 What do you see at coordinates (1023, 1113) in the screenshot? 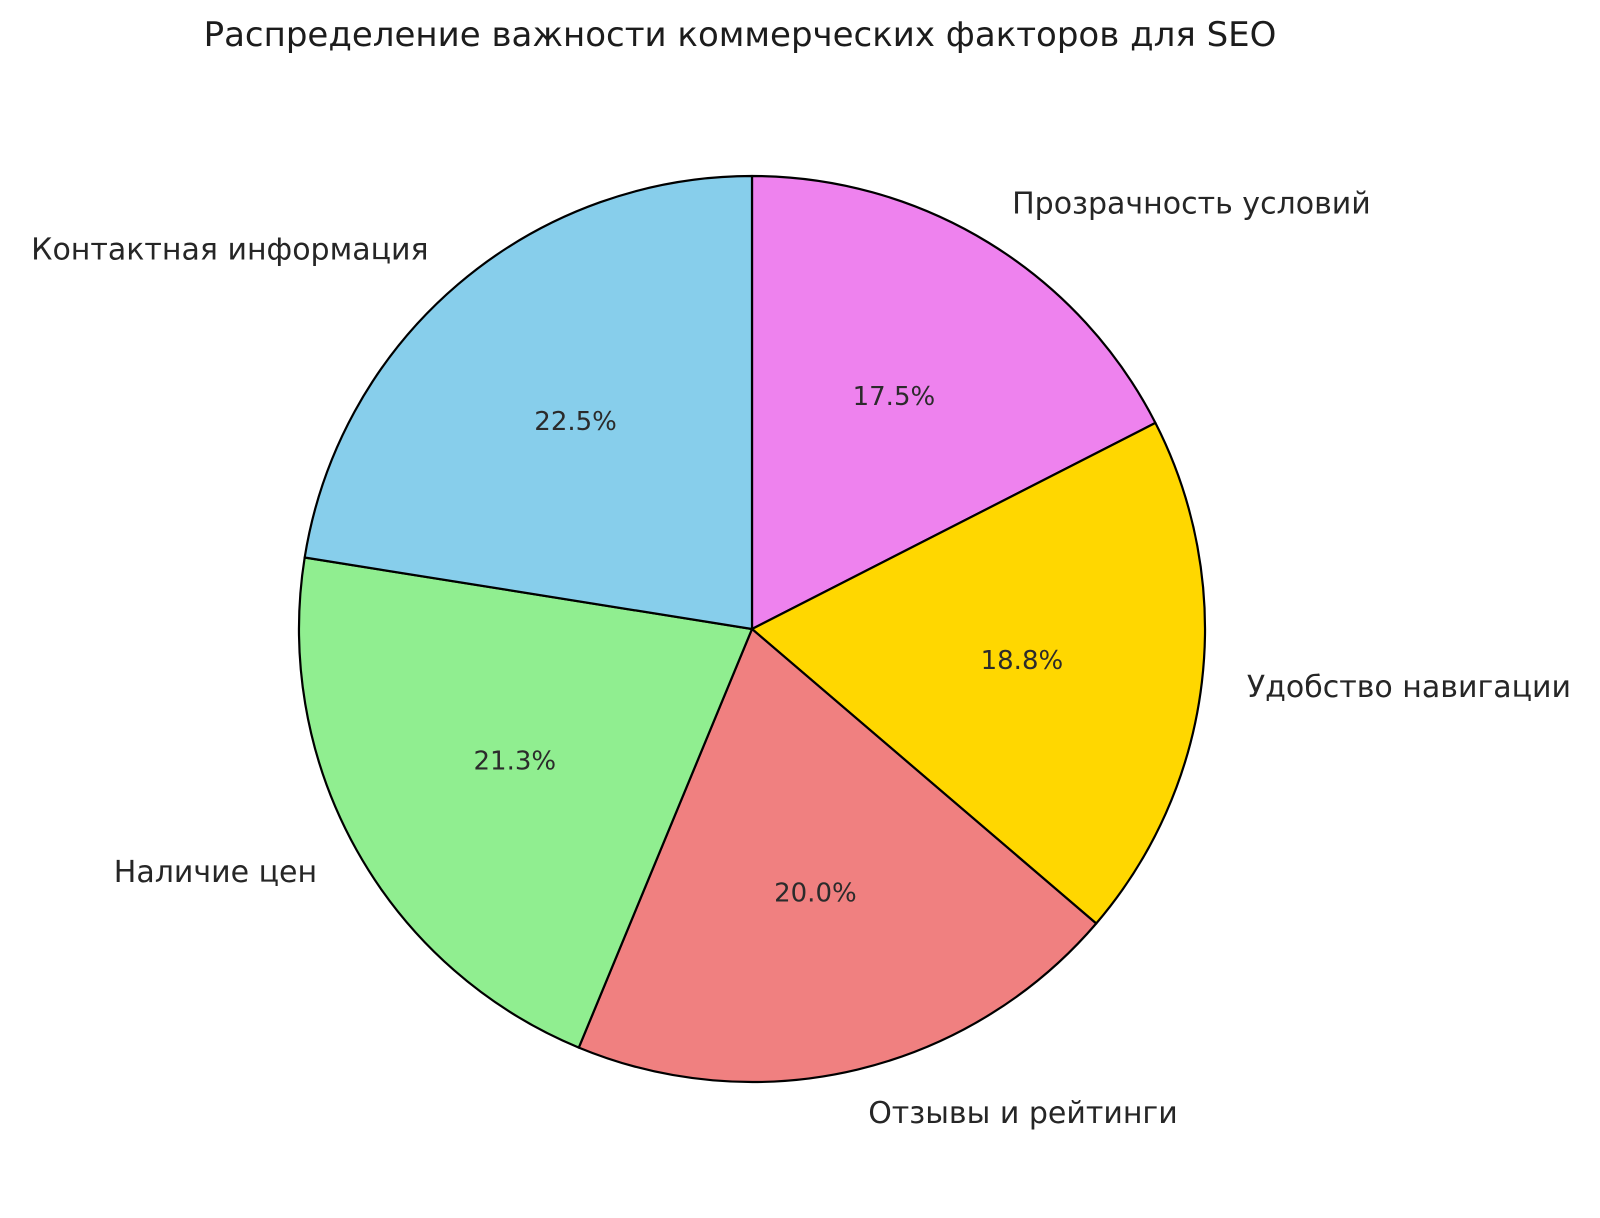
I see `slice-label-3: Отзывы и рейтинги` at bounding box center [1023, 1113].